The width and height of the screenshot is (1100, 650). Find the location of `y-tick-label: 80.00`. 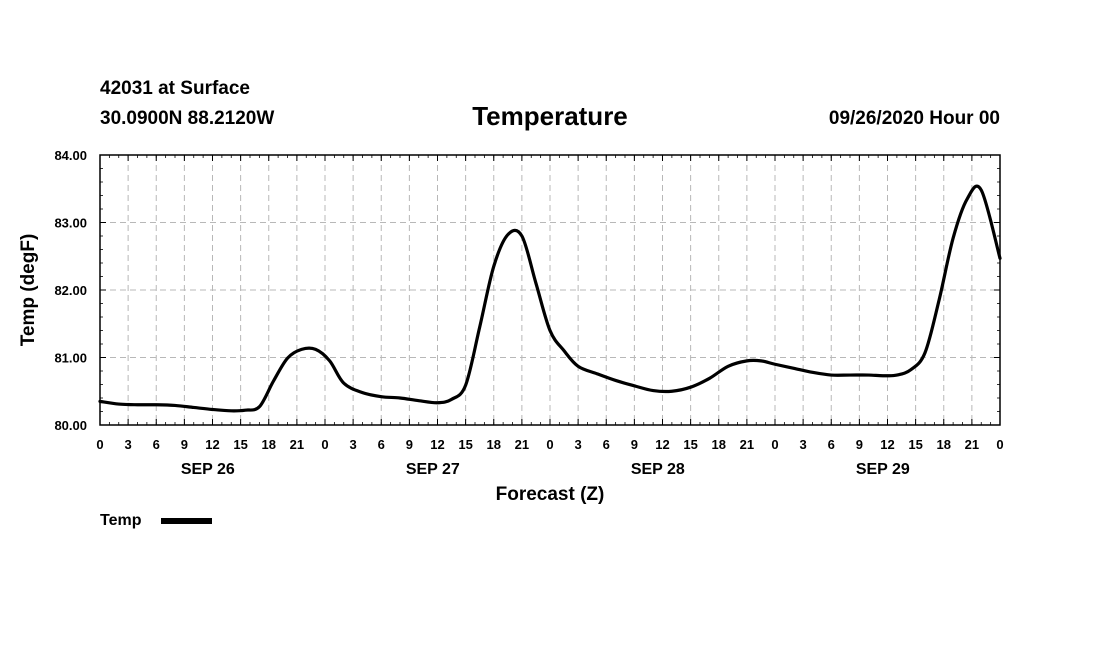

y-tick-label: 80.00 is located at coordinates (70, 425).